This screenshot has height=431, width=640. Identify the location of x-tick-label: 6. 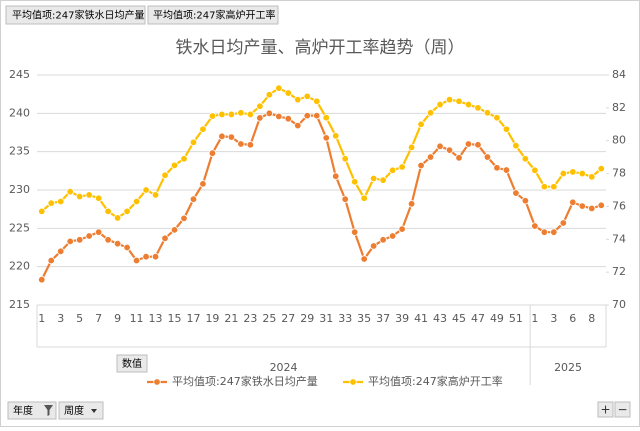
(572, 318).